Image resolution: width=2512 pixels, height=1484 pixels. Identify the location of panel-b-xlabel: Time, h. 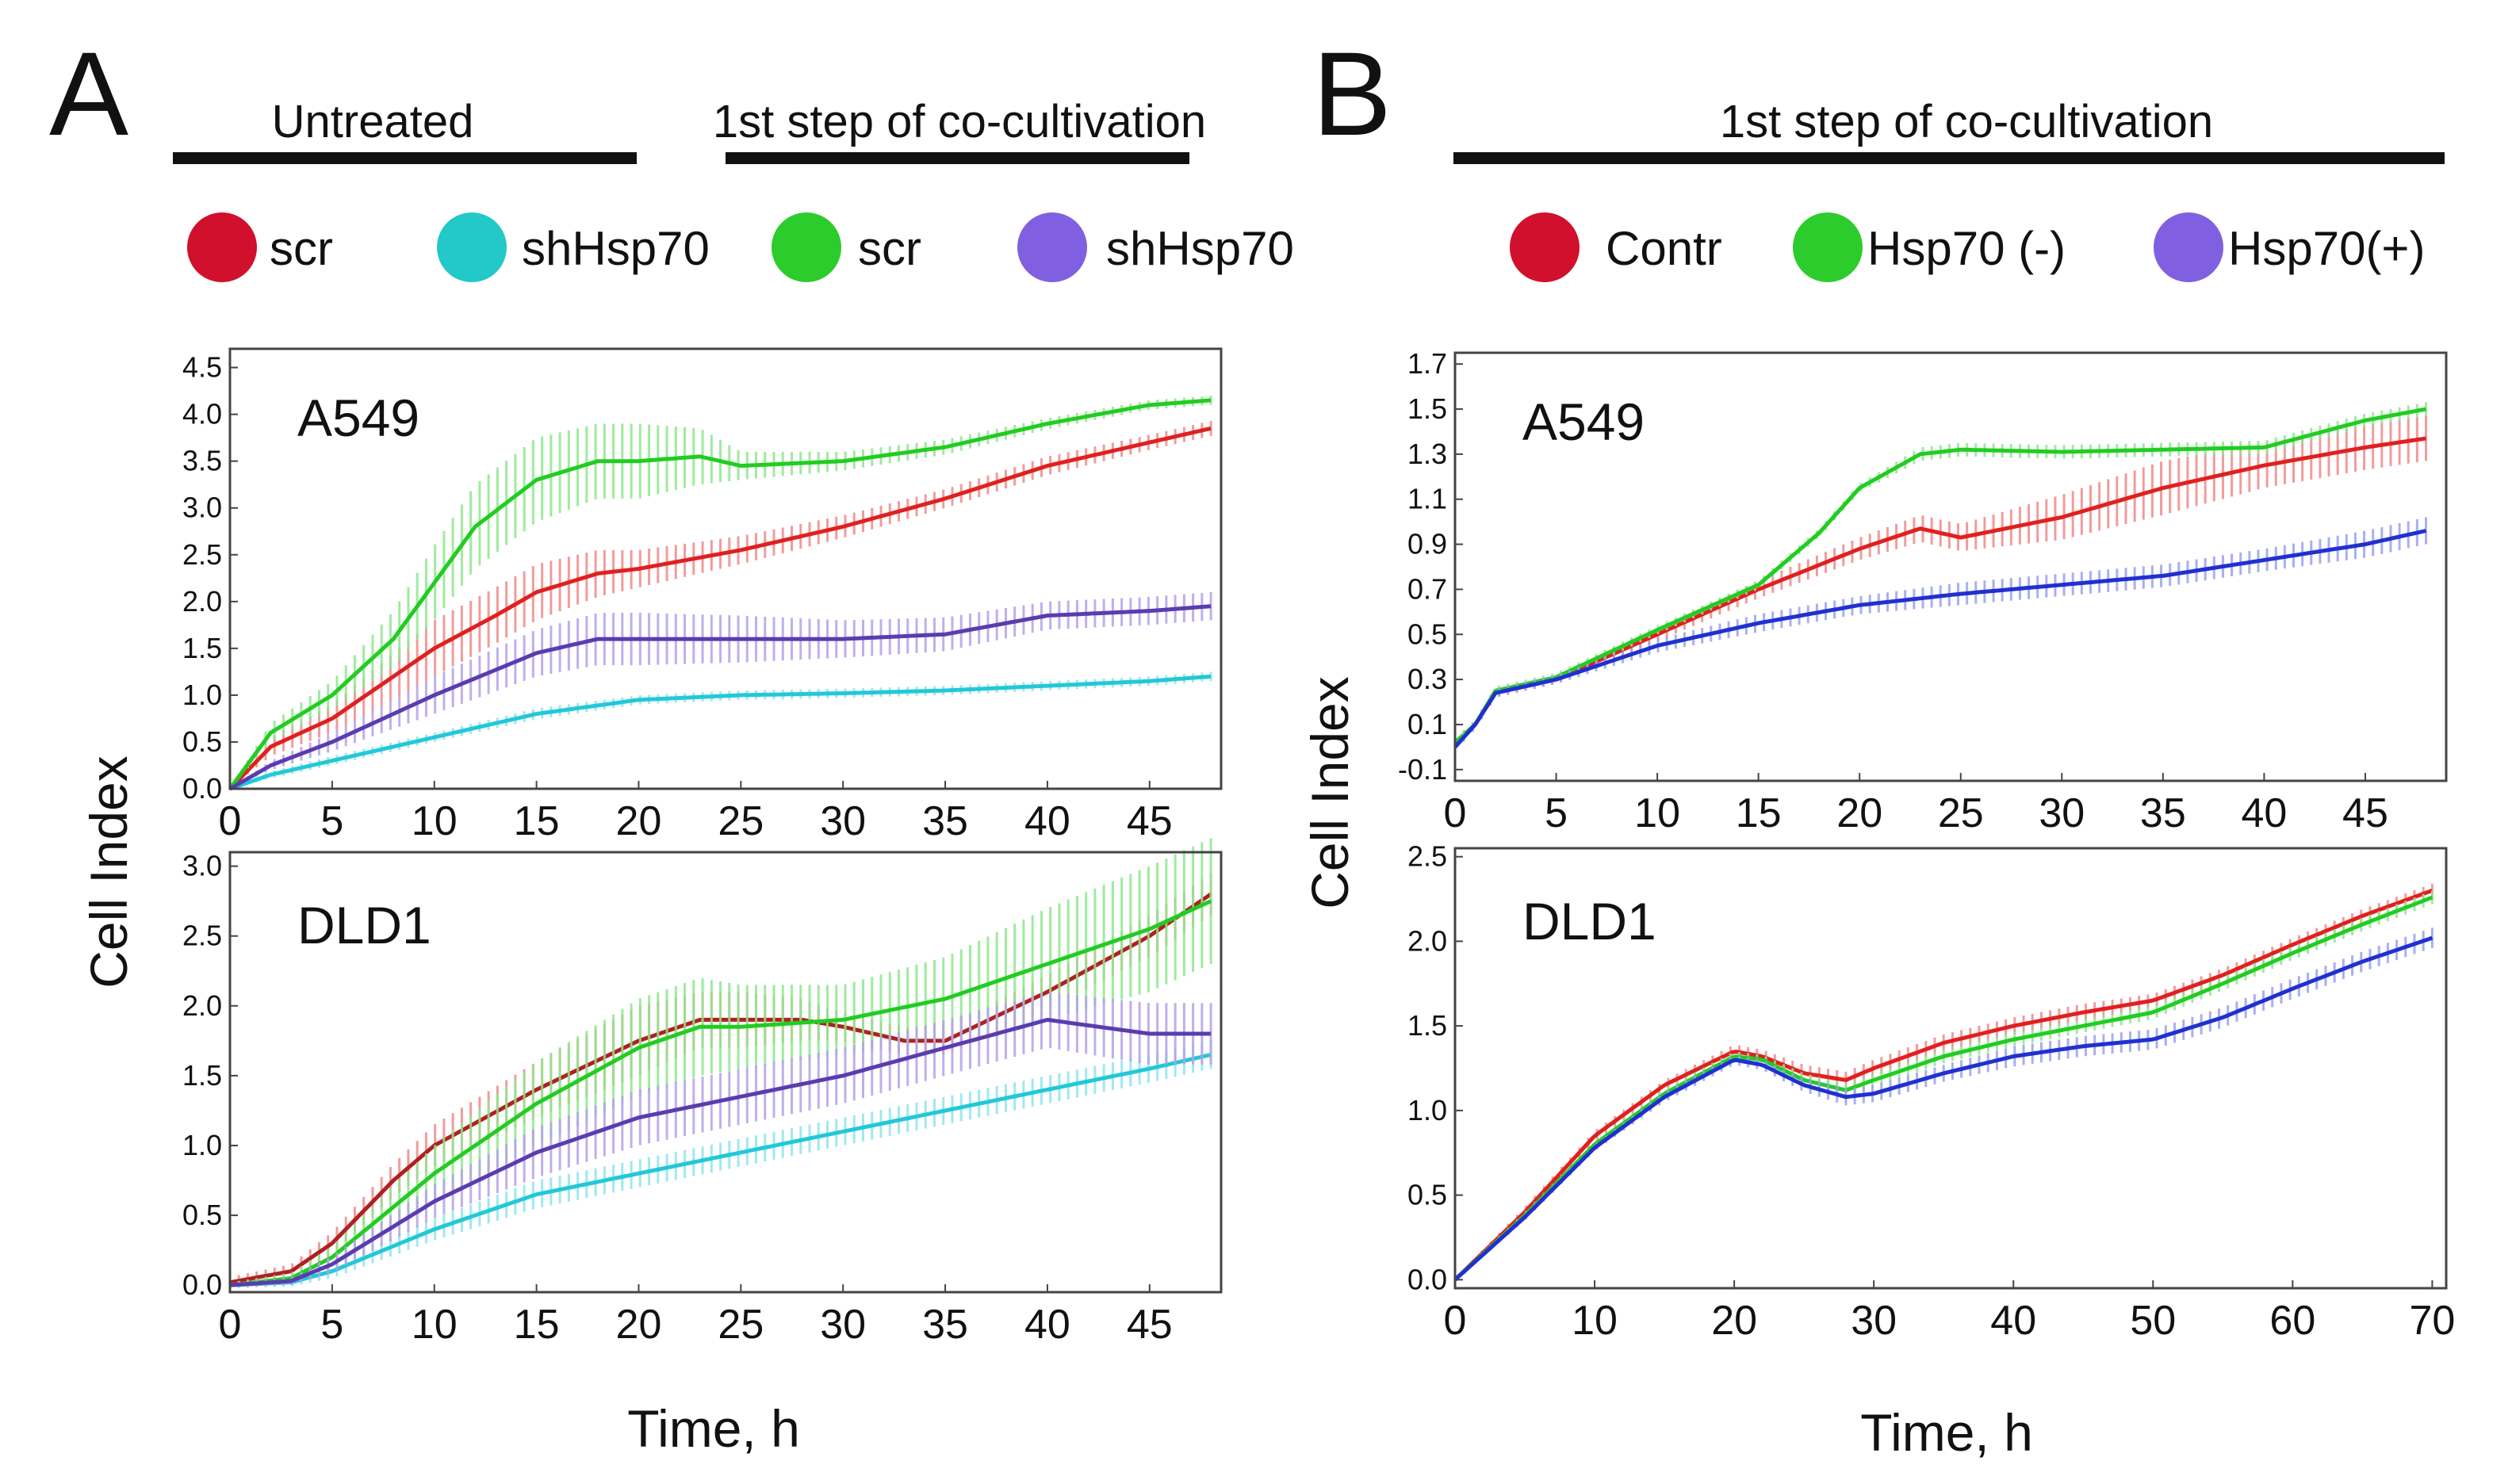
(1946, 1432).